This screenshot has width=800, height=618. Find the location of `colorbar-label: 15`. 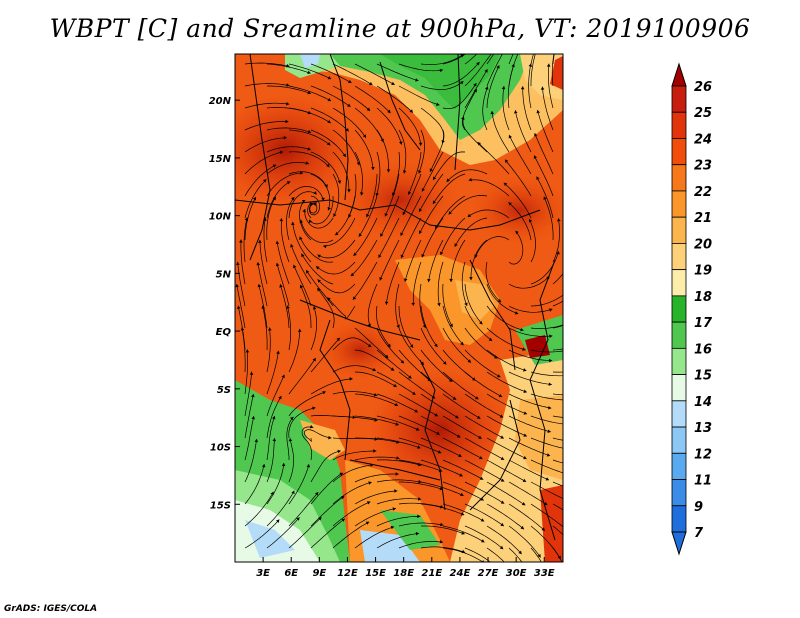

colorbar-label: 15 is located at coordinates (703, 376).